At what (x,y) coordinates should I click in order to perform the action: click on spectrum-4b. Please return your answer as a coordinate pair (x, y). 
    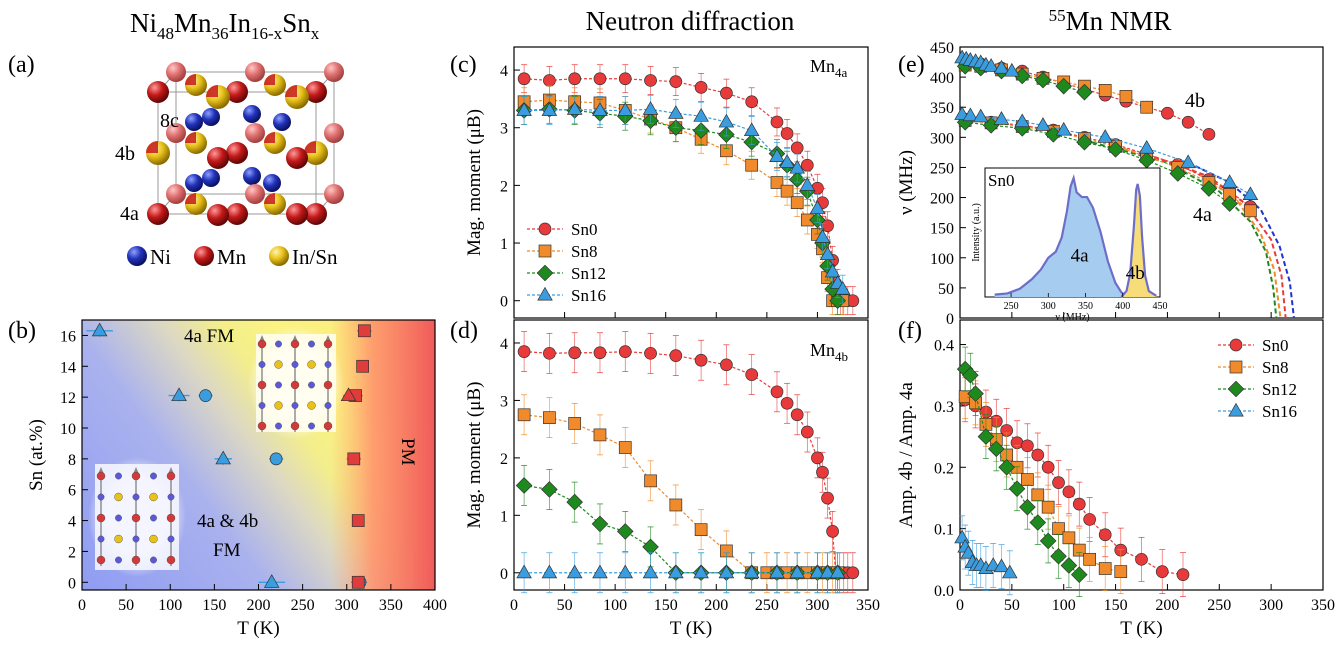
    Looking at the image, I should click on (1139, 240).